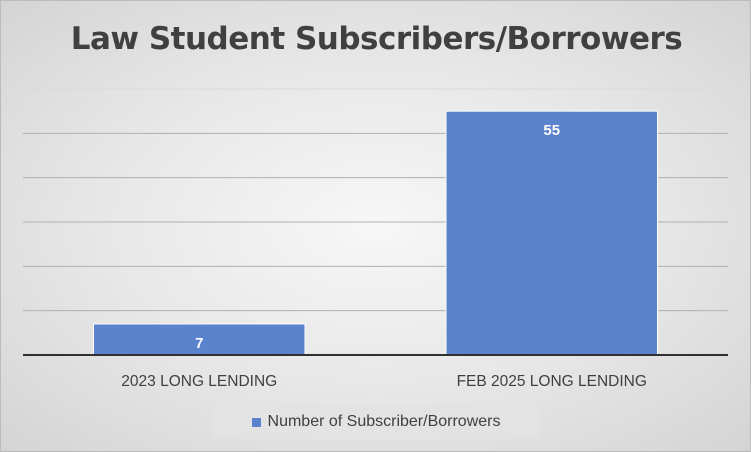  Describe the element at coordinates (199, 343) in the screenshot. I see `data-label: 7` at that location.